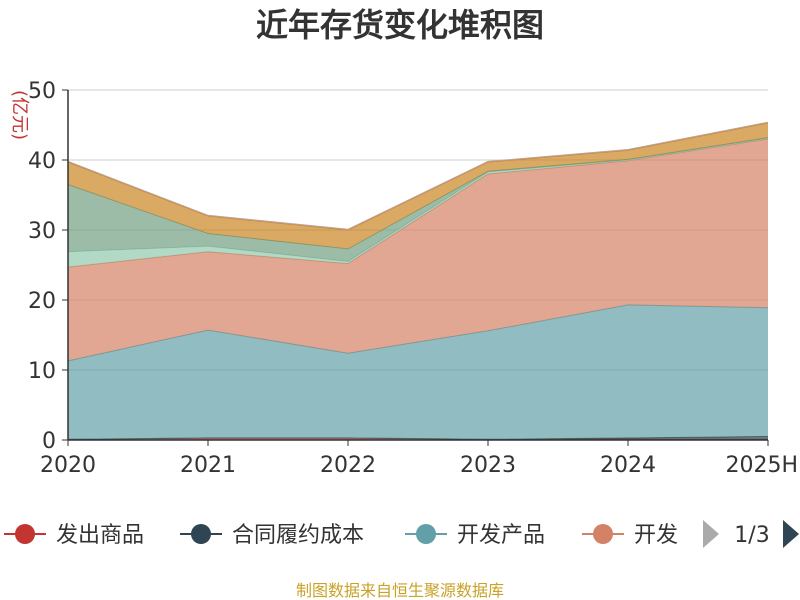 The width and height of the screenshot is (800, 600). I want to click on y-tick-label: 40, so click(42, 161).